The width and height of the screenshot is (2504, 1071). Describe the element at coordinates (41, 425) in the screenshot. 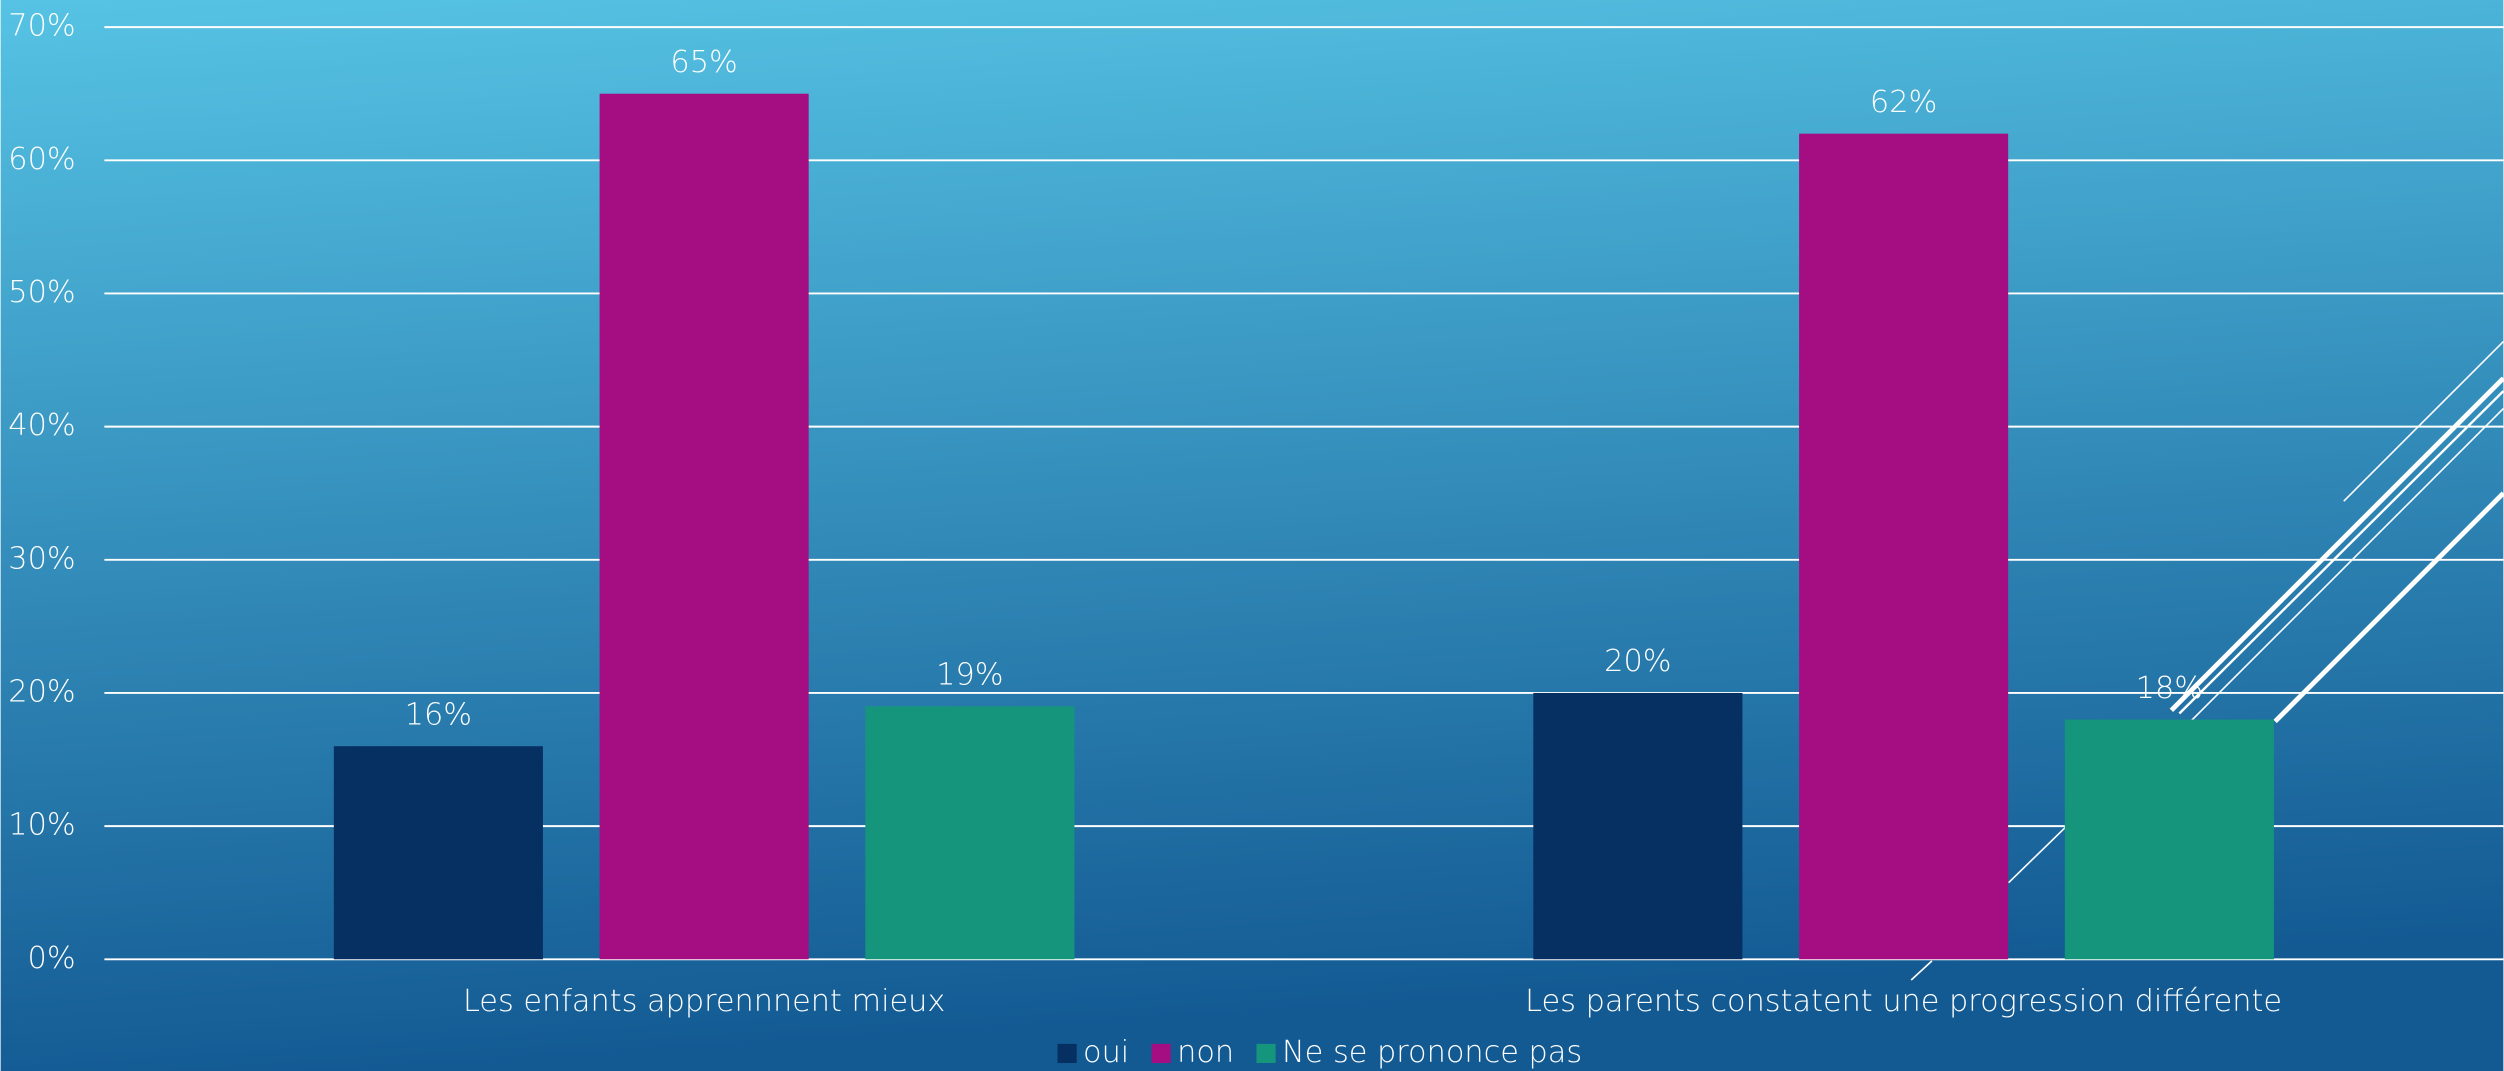

I see `y-tick-label: 40%` at that location.